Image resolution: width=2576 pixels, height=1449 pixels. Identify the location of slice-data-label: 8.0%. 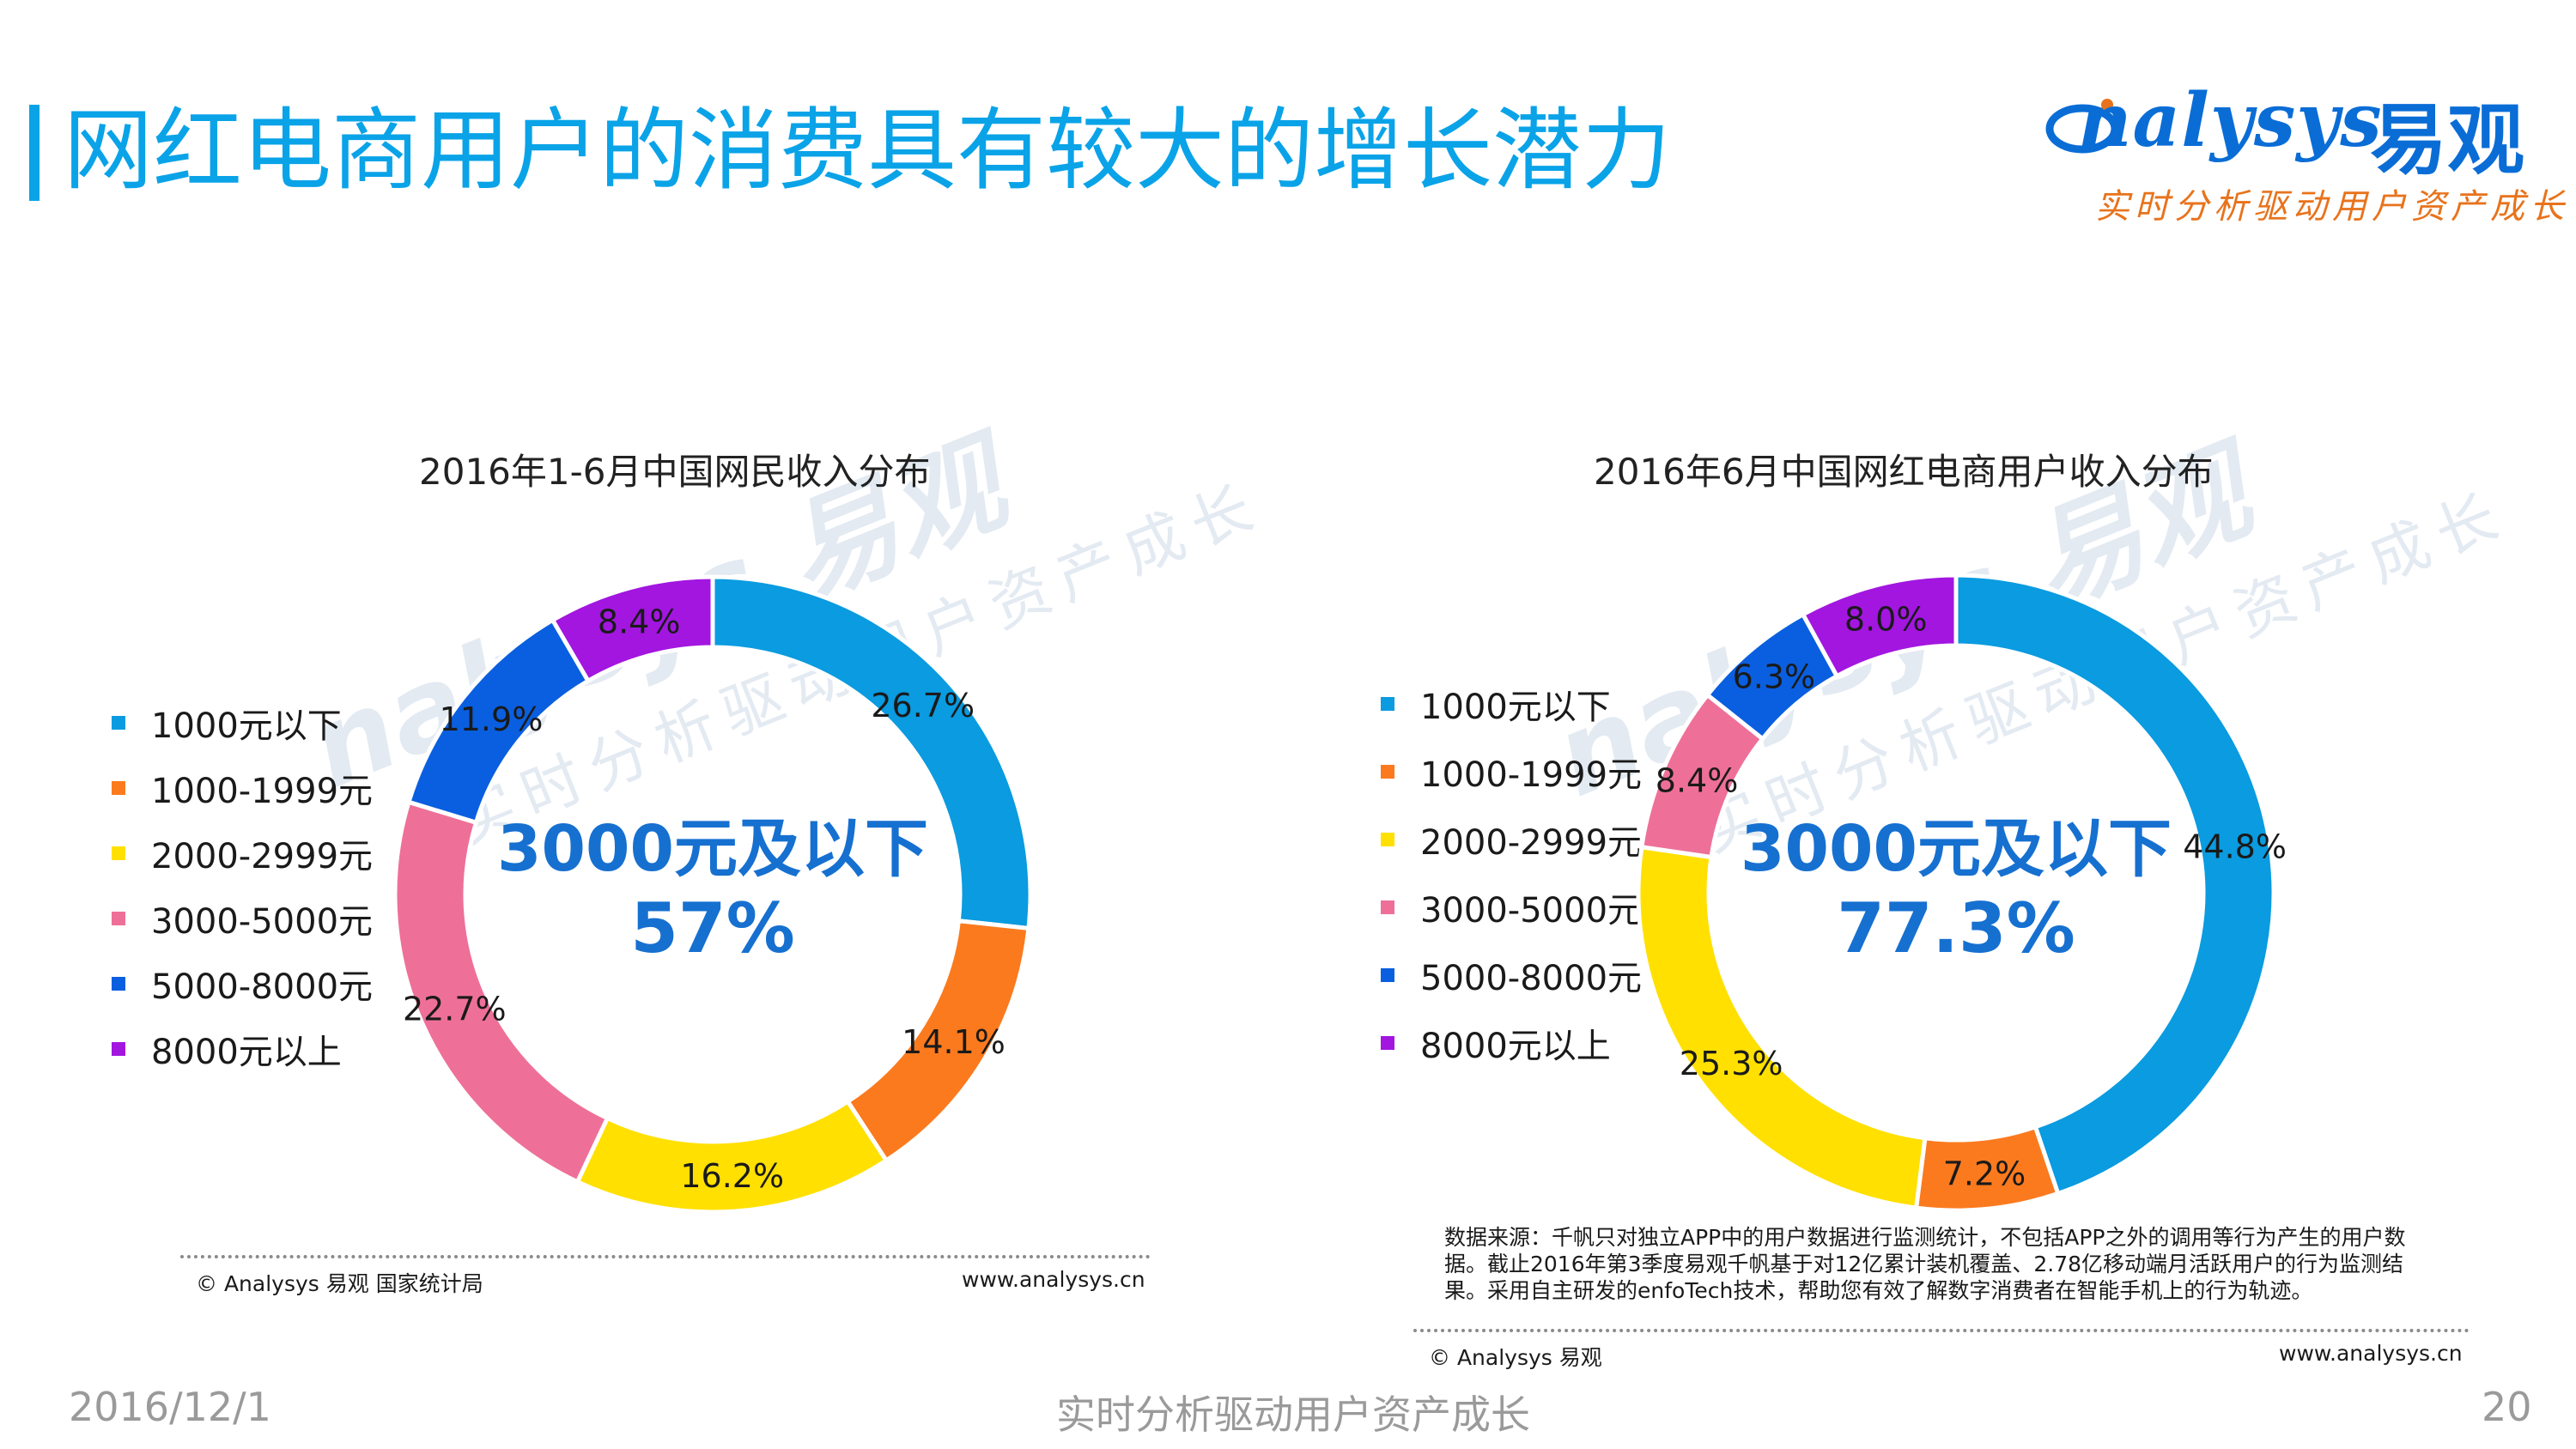
(1886, 619).